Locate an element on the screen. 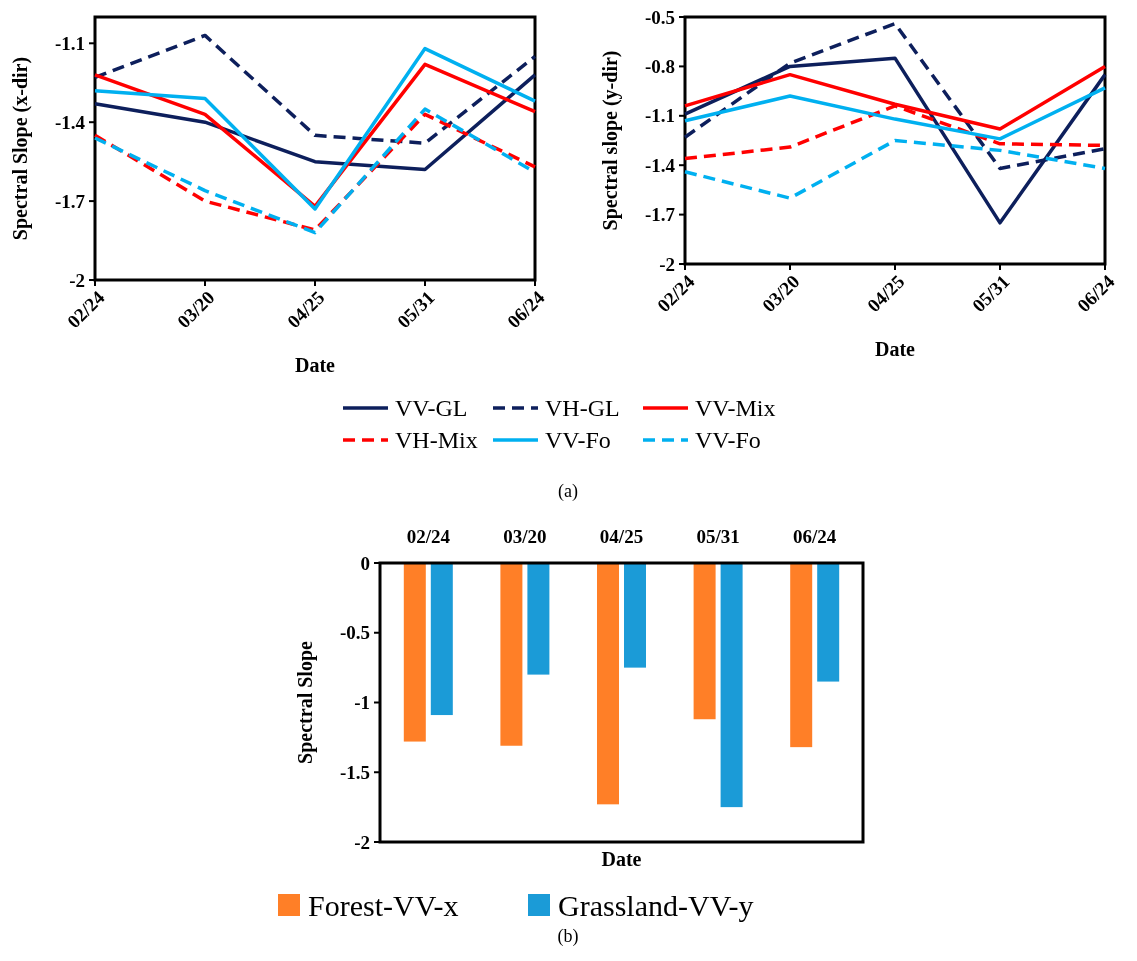  legend-label: VV-GL is located at coordinates (431, 408).